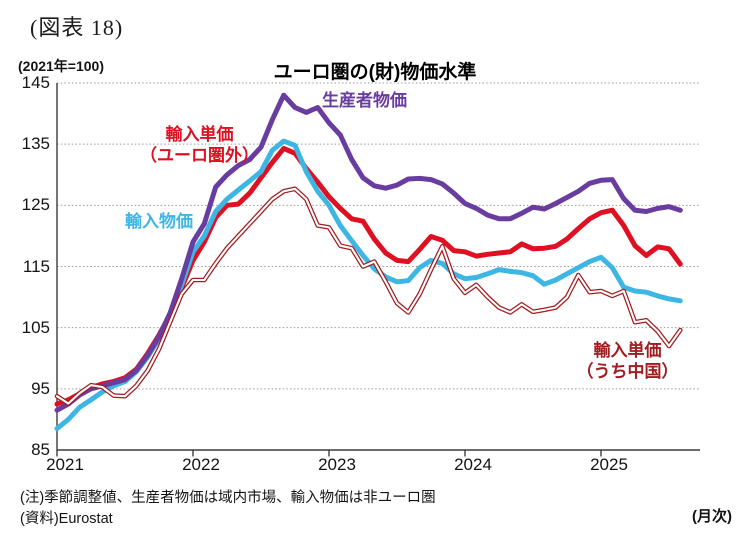 The height and width of the screenshot is (555, 754). What do you see at coordinates (40, 449) in the screenshot?
I see `y-tick-label: 85` at bounding box center [40, 449].